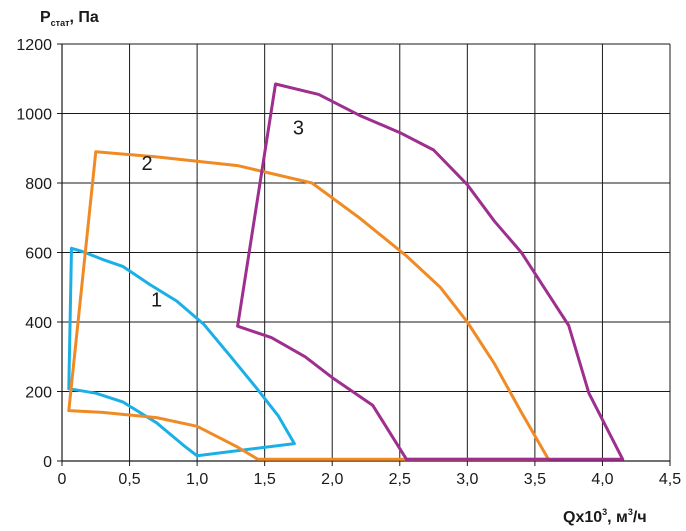 The image size is (686, 531). What do you see at coordinates (38, 254) in the screenshot?
I see `y-tick-label: 600` at bounding box center [38, 254].